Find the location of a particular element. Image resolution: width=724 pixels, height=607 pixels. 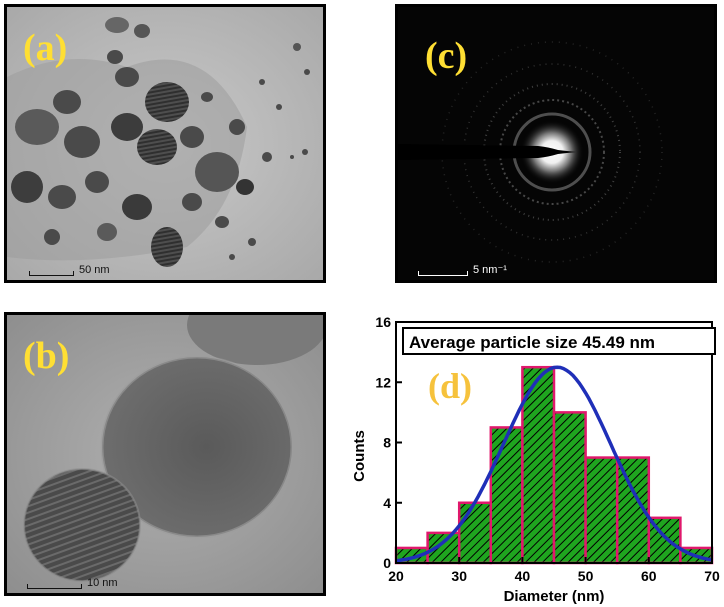

x-tick-label: 30 is located at coordinates (459, 576).